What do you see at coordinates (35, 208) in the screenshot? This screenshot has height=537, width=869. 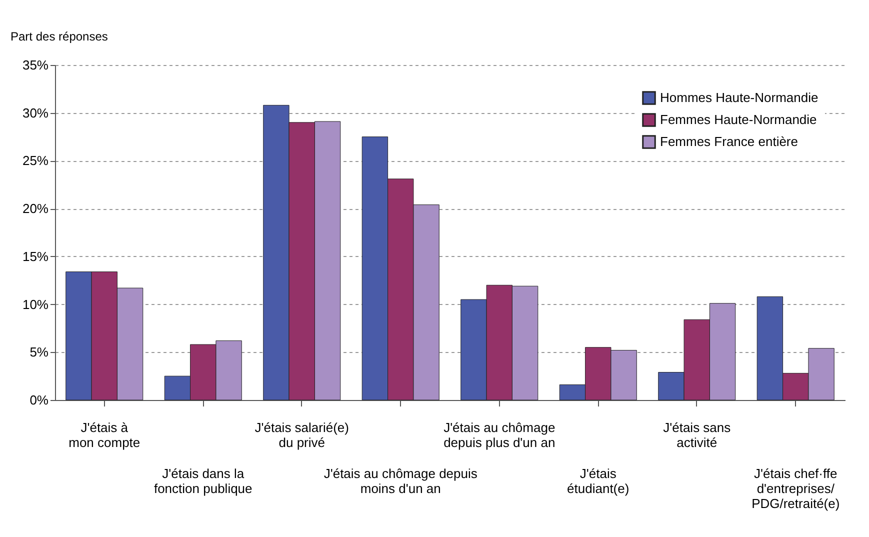 I see `y-tick-label: 20%` at bounding box center [35, 208].